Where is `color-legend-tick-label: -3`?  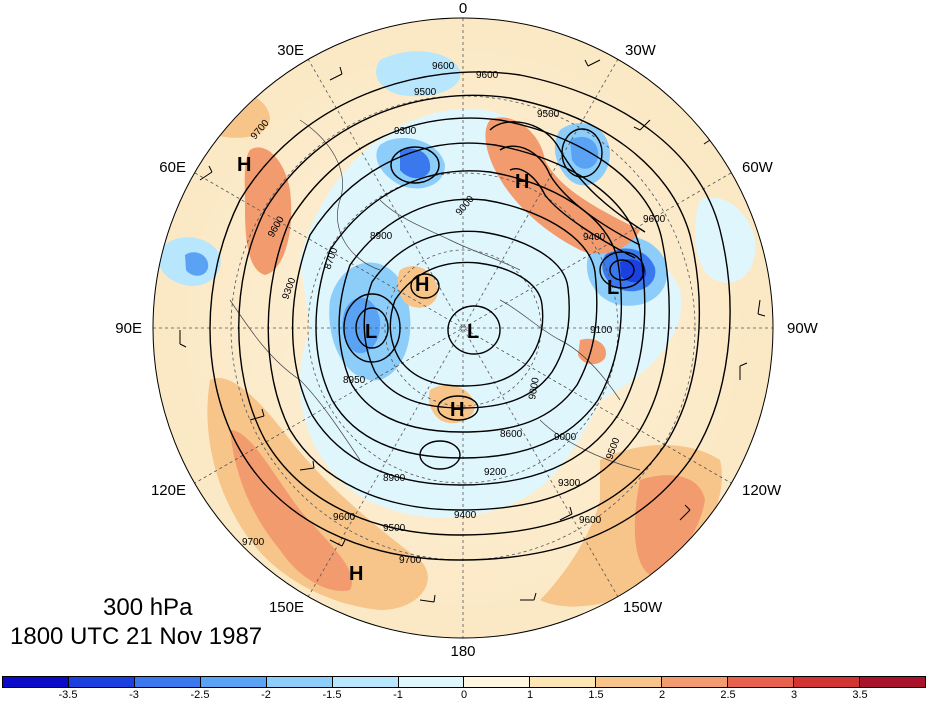
color-legend-tick-label: -3 is located at coordinates (134, 695).